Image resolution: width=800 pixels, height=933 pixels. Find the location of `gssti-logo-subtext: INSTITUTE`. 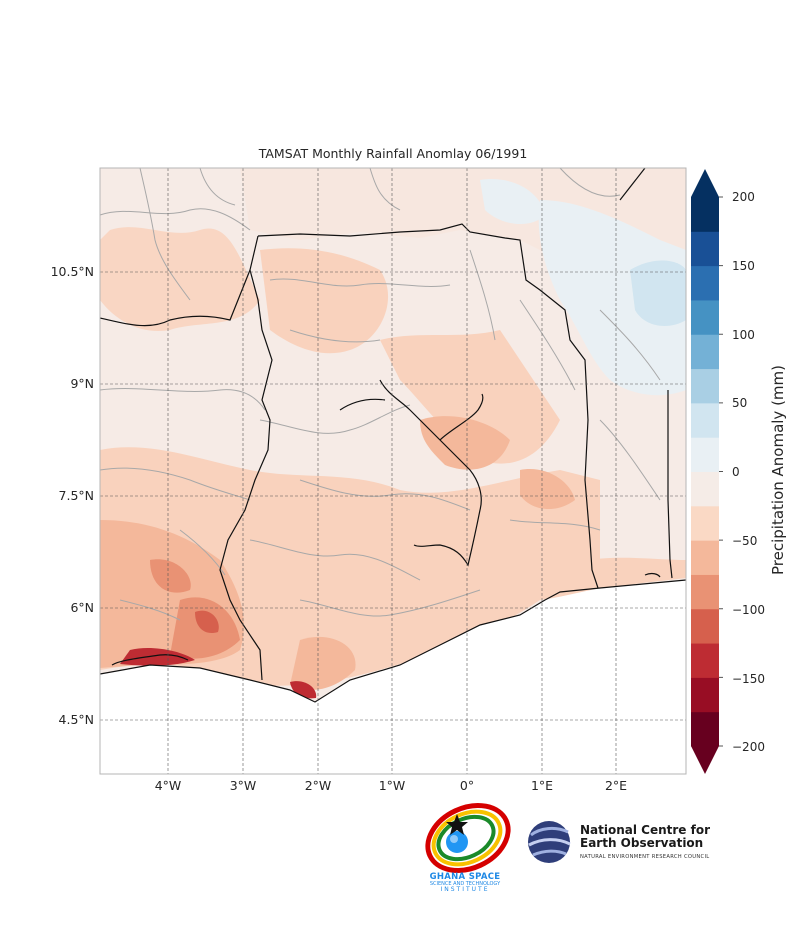

gssti-logo-subtext: INSTITUTE is located at coordinates (465, 889).